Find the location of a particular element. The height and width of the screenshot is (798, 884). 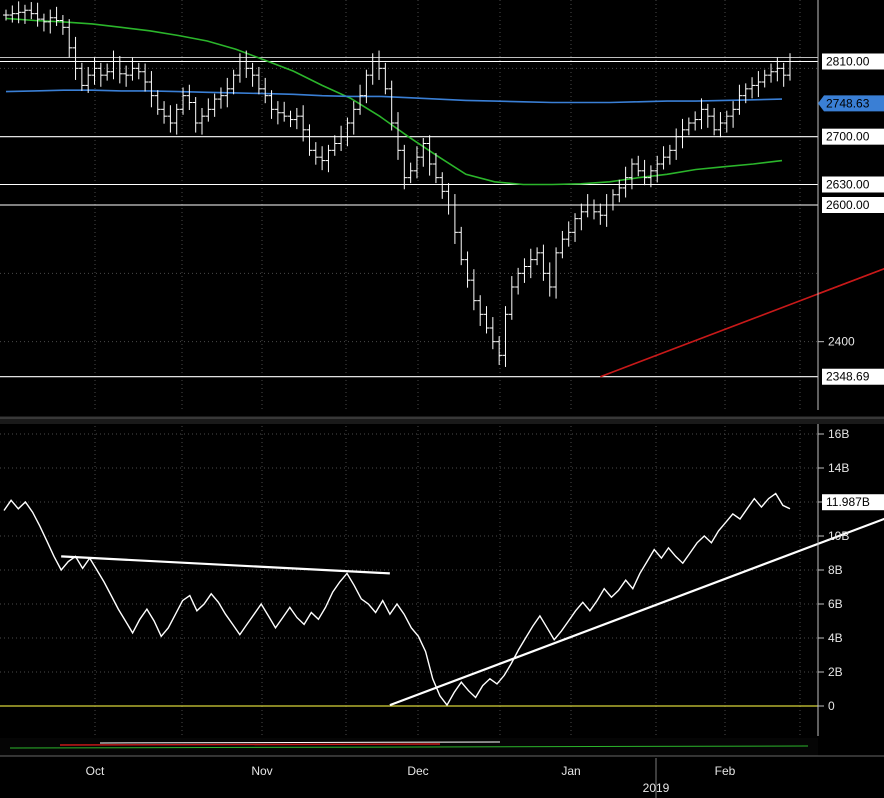

x-label-oct: Oct is located at coordinates (95, 771).